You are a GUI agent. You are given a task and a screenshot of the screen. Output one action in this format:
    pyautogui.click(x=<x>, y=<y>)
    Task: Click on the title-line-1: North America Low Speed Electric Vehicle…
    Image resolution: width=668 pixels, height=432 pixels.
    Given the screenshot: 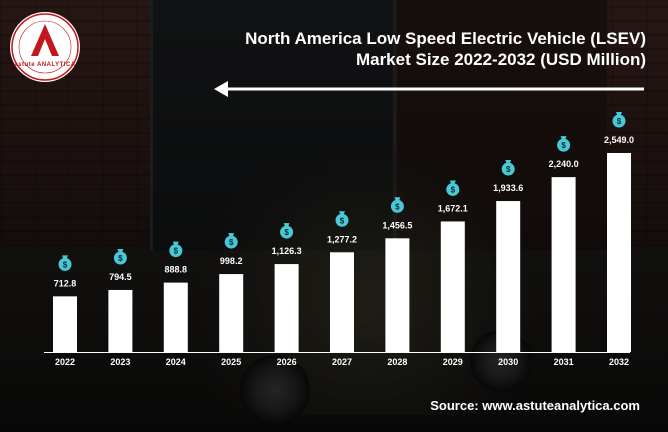 What is the action you would take?
    pyautogui.click(x=445, y=38)
    